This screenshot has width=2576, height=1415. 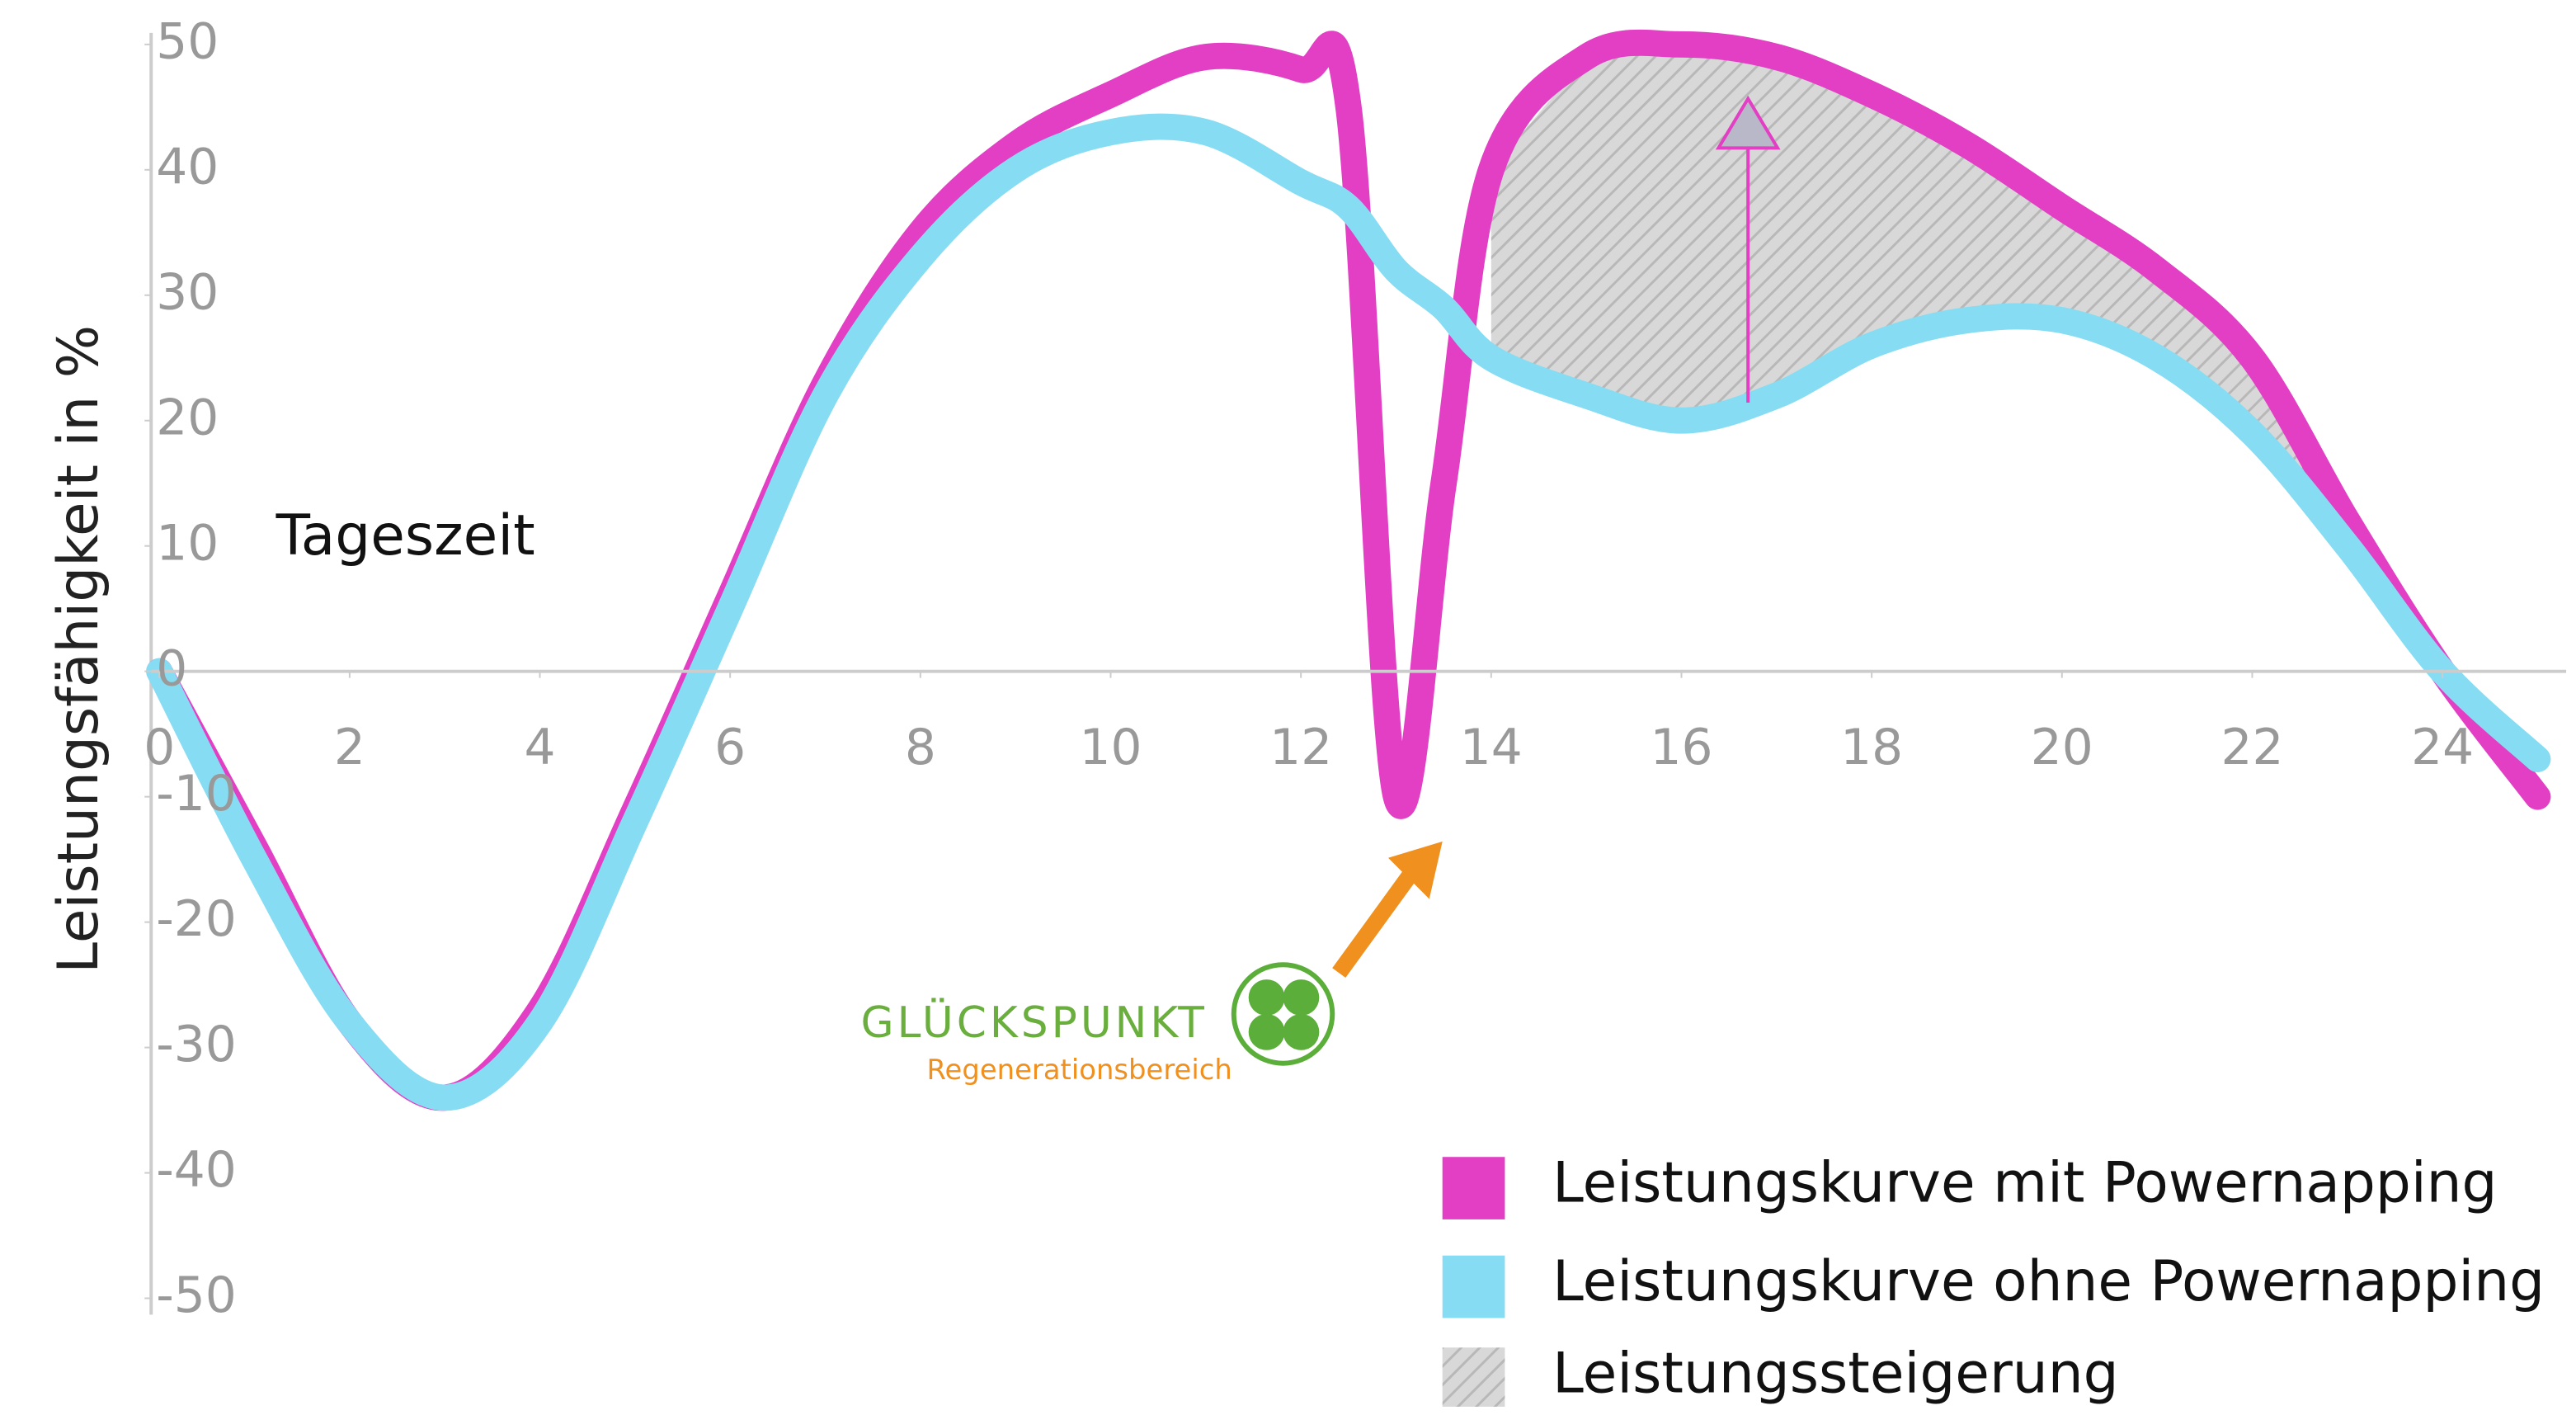 I want to click on y-tick-label: -10, so click(x=196, y=794).